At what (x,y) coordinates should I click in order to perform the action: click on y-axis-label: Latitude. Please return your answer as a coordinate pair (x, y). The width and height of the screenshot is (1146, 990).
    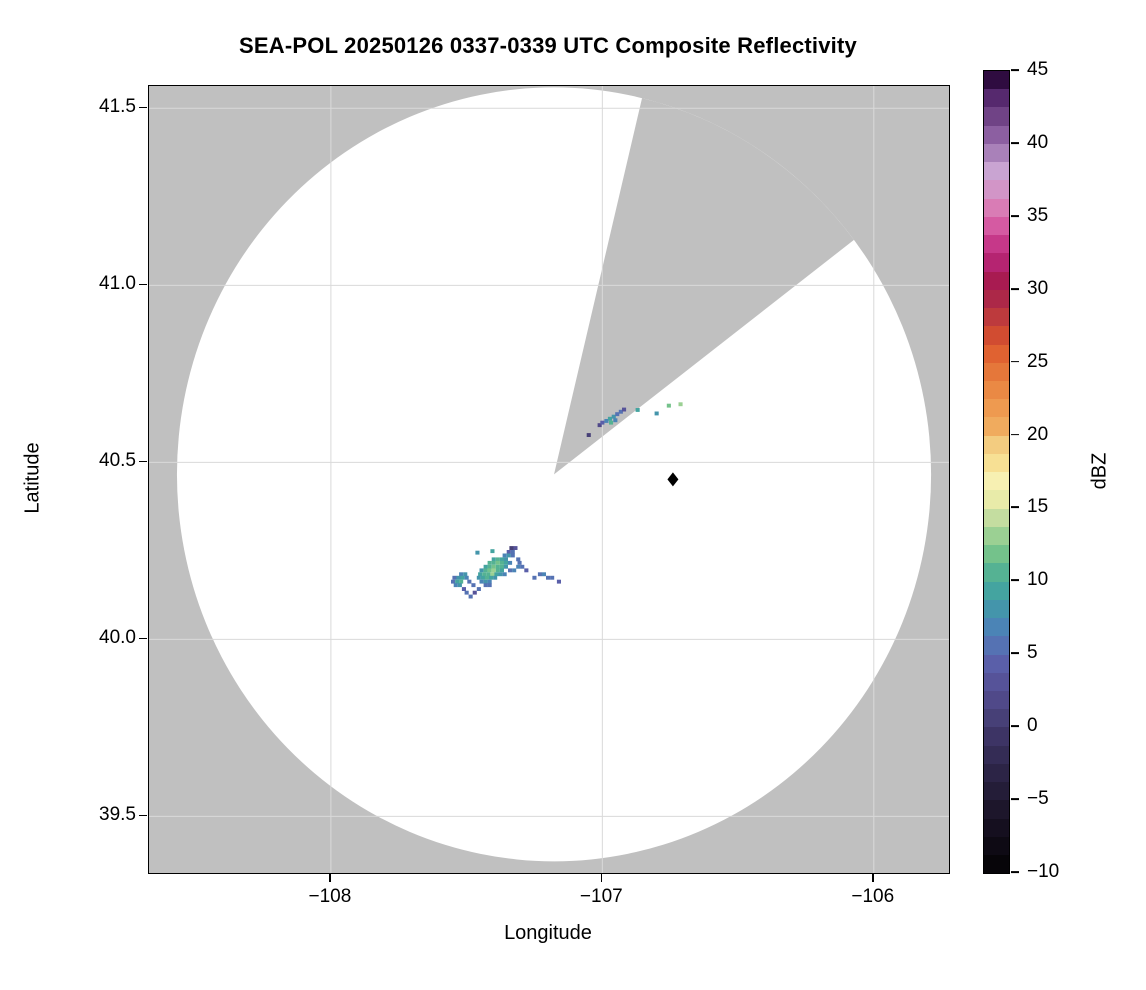
    Looking at the image, I should click on (32, 478).